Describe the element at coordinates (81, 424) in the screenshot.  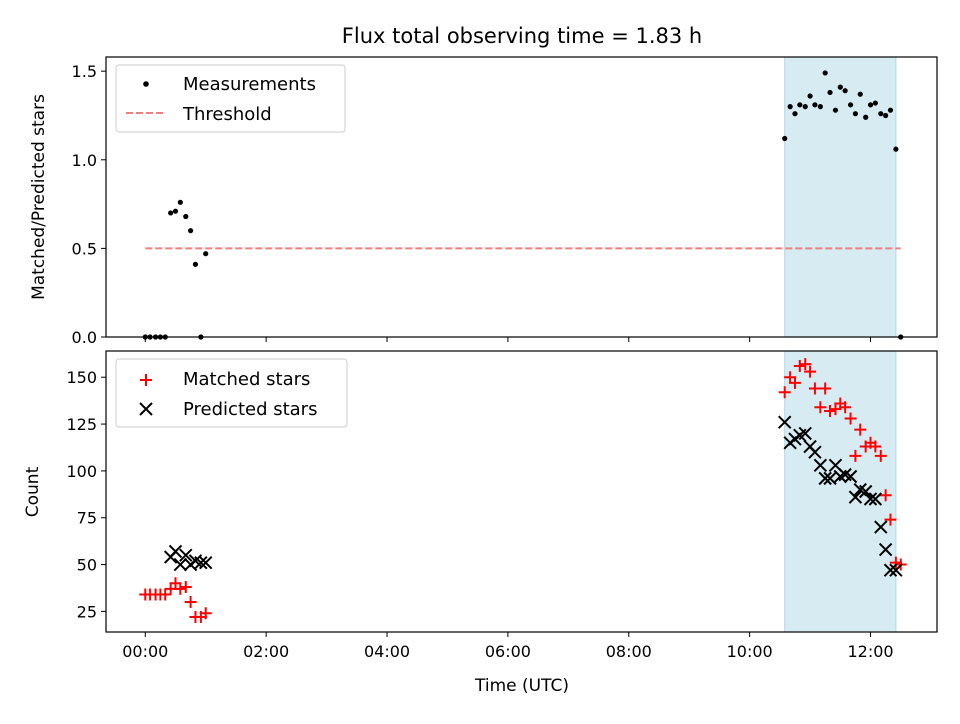
I see `ax2-ytick-label-4: 125` at that location.